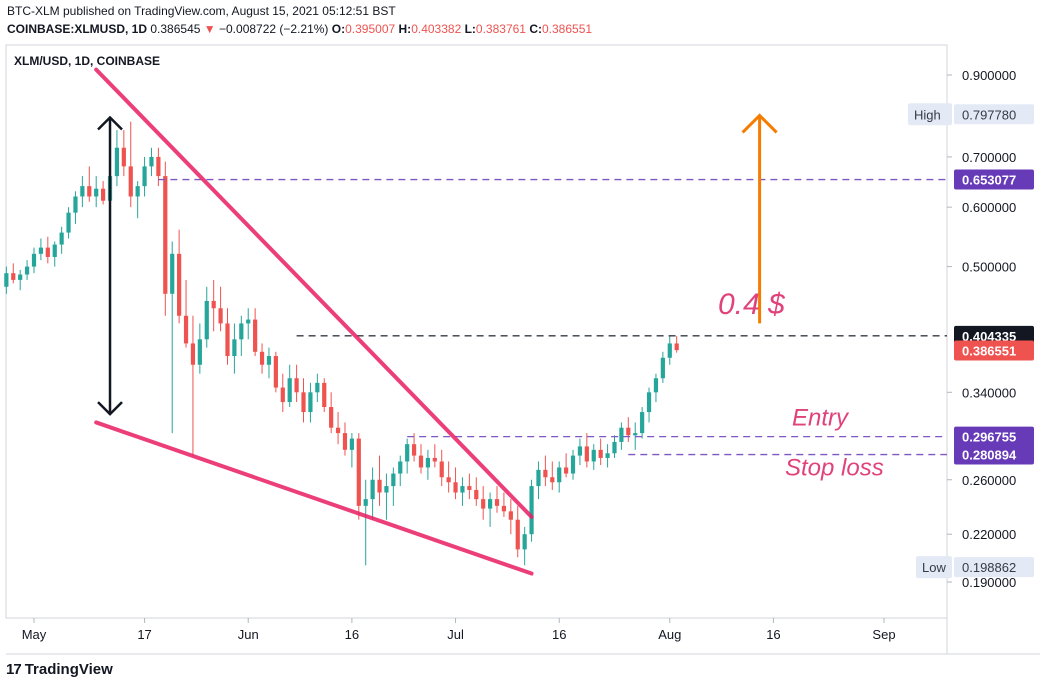 The width and height of the screenshot is (1046, 690). Describe the element at coordinates (175, 29) in the screenshot. I see `last-price: 0.386545` at that location.